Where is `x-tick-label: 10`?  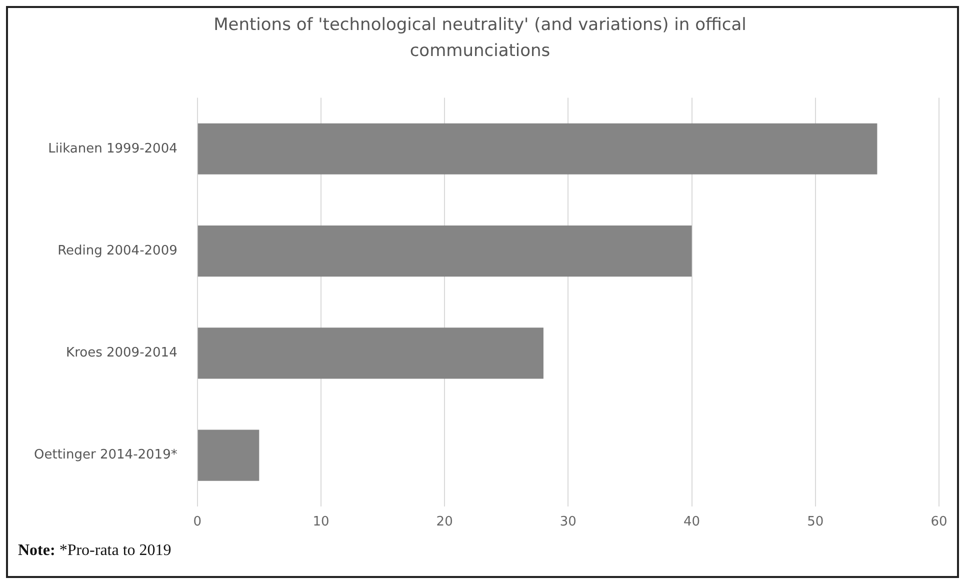
x-tick-label: 10 is located at coordinates (321, 522).